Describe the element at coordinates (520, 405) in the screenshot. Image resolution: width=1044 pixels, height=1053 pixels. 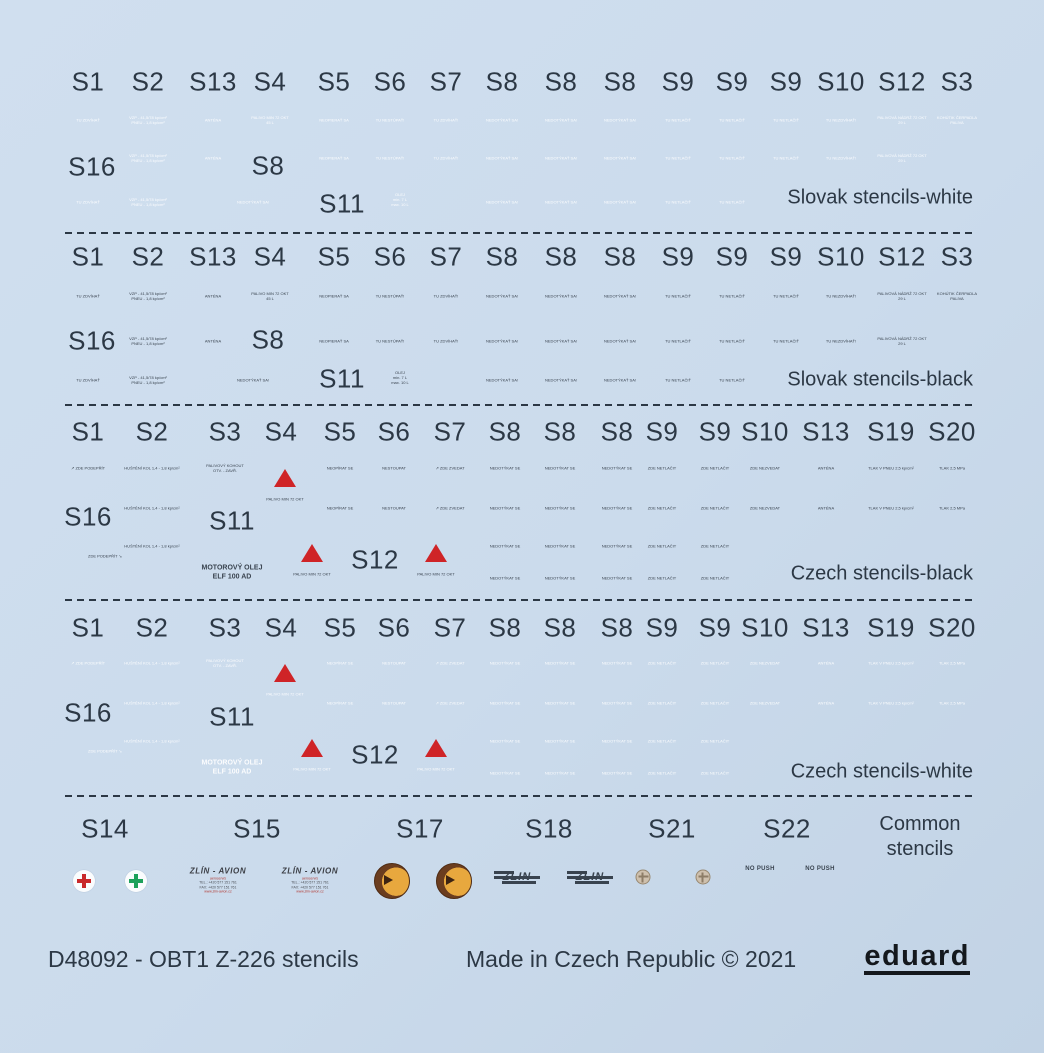
I see `section-separator` at that location.